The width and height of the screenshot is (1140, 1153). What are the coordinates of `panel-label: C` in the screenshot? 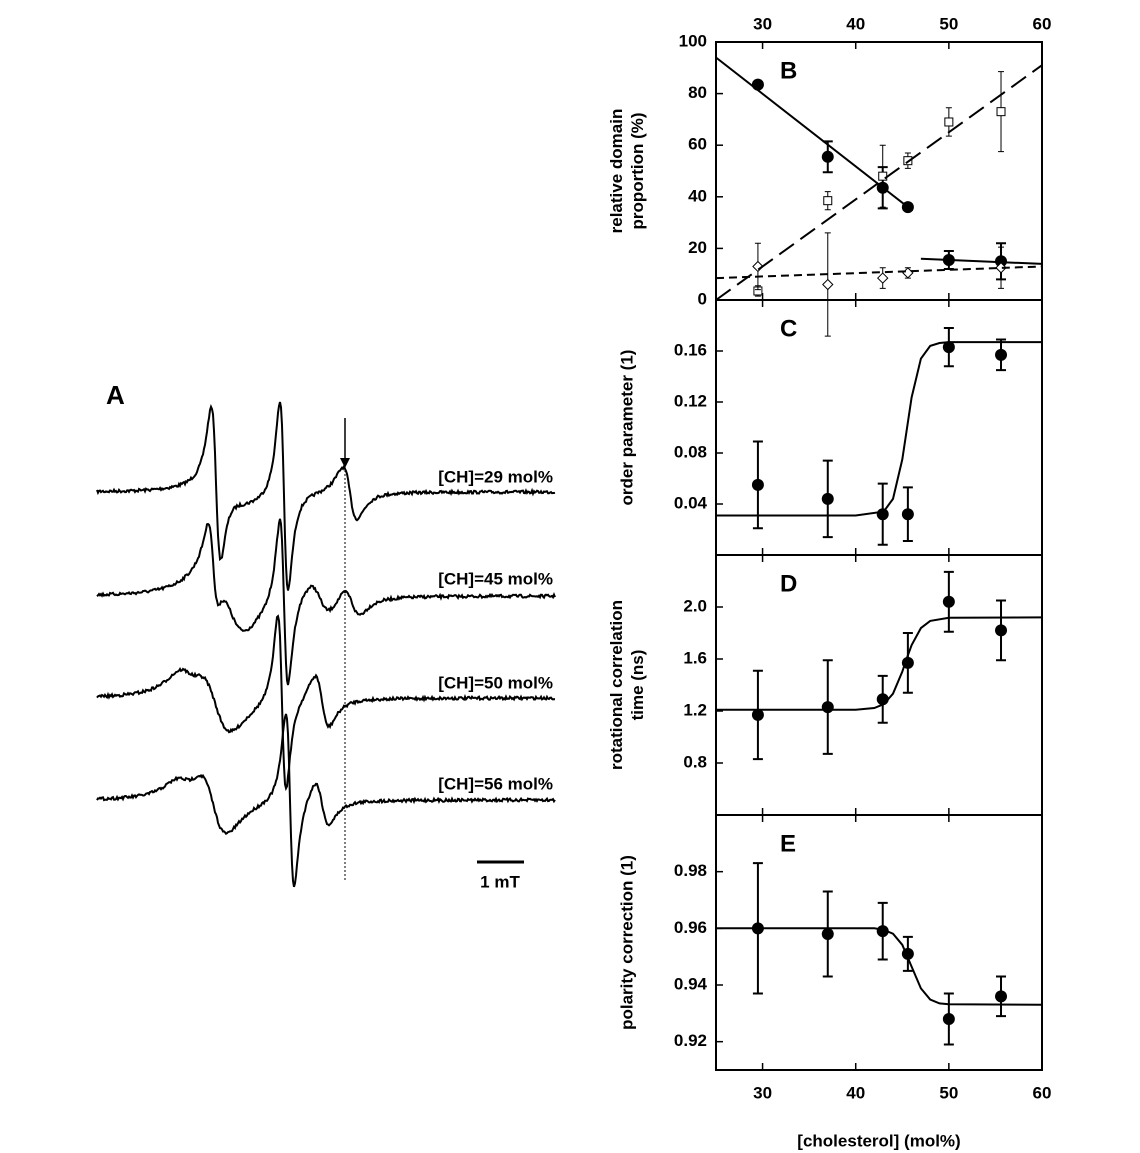 It's located at (788, 328).